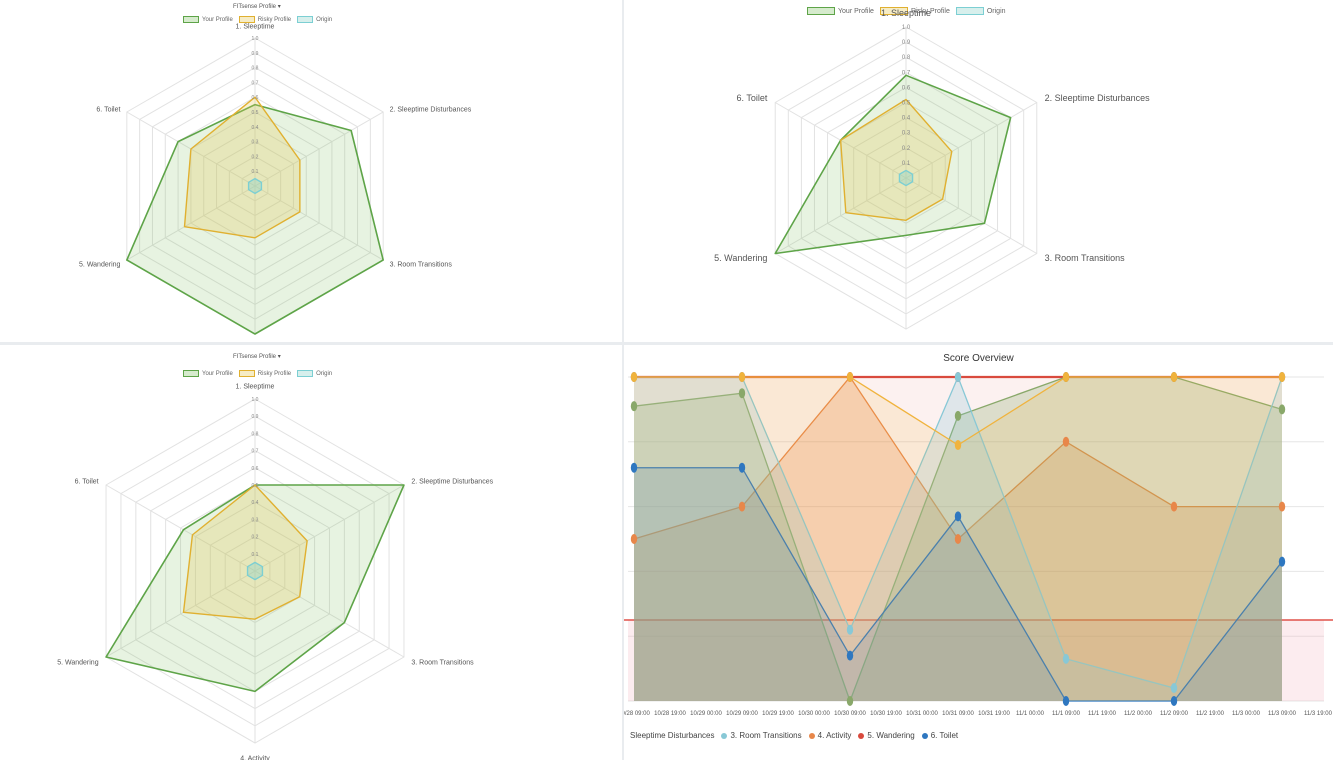  I want to click on series-area, so click(958, 584).